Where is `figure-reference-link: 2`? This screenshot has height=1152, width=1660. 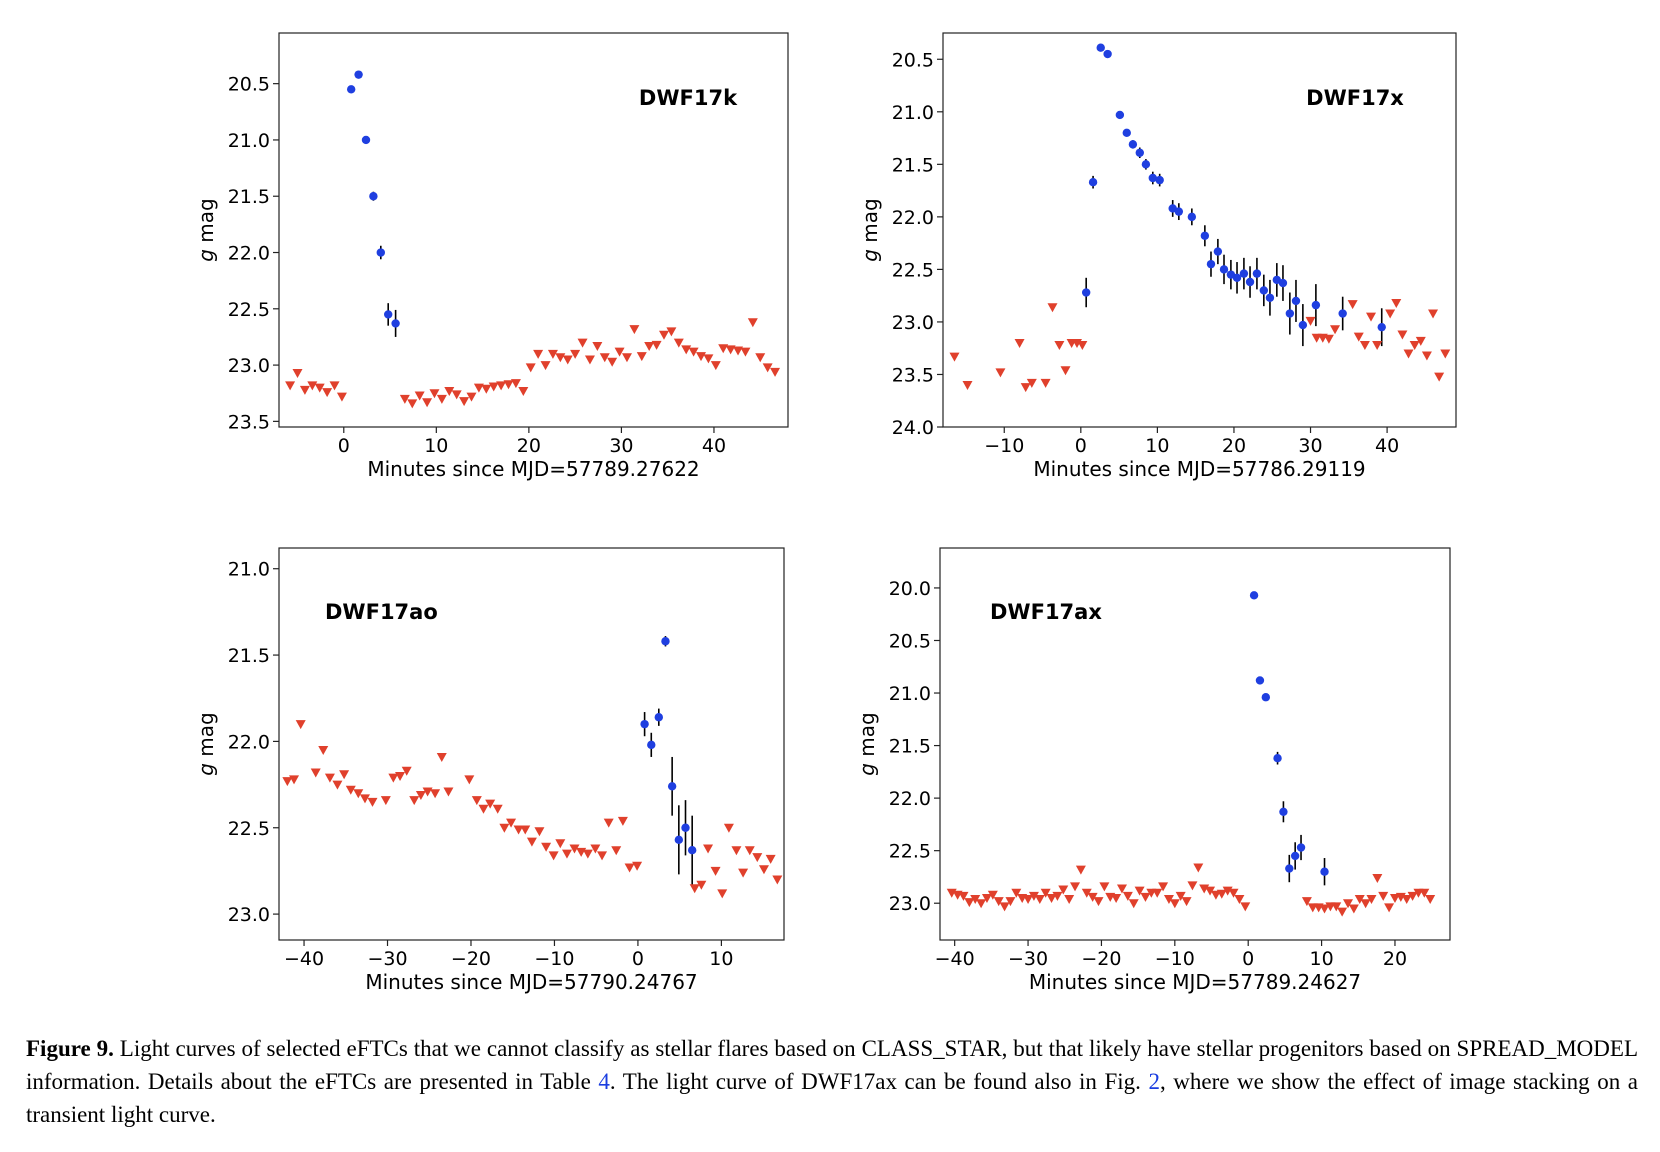 figure-reference-link: 2 is located at coordinates (1154, 1081).